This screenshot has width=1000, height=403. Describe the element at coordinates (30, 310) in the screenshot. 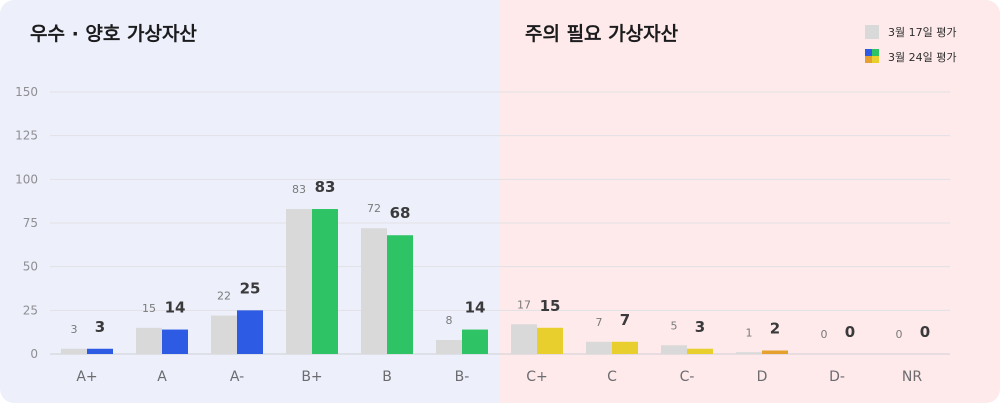

I see `y-tick-label: 25` at that location.